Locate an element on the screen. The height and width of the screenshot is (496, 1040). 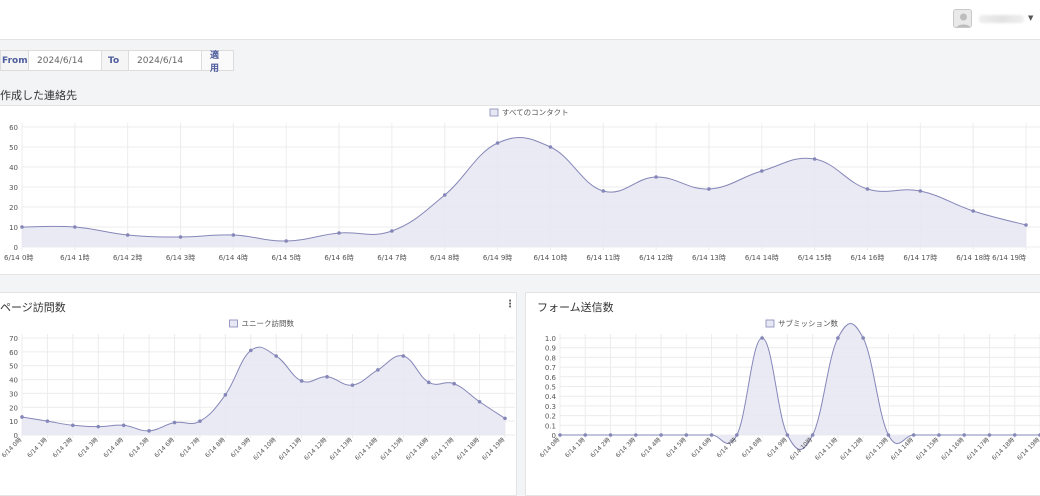
series-area is located at coordinates (263, 391).